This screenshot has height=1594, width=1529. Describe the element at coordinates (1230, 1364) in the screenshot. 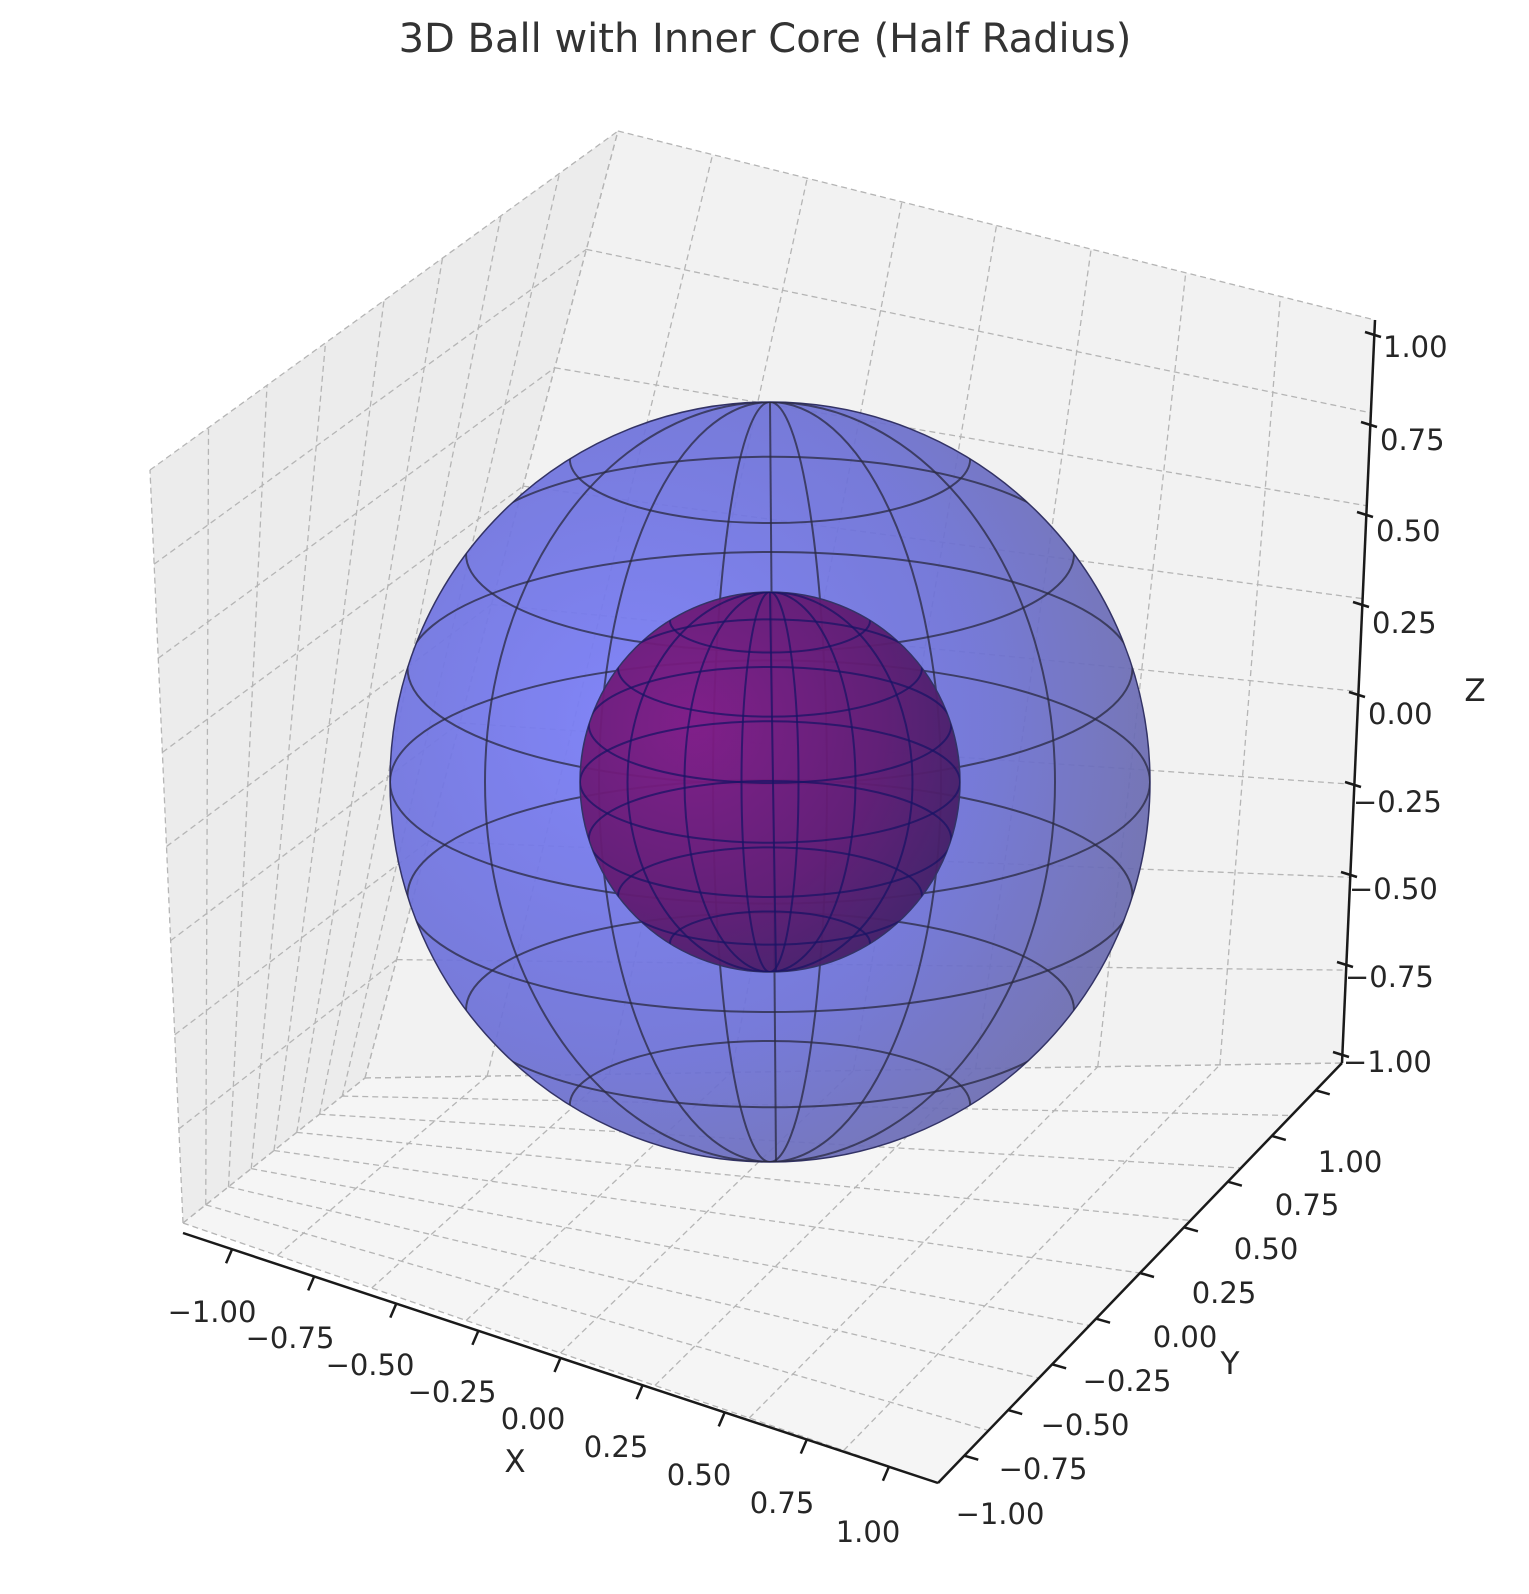

I see `y-axis-label: Y` at that location.